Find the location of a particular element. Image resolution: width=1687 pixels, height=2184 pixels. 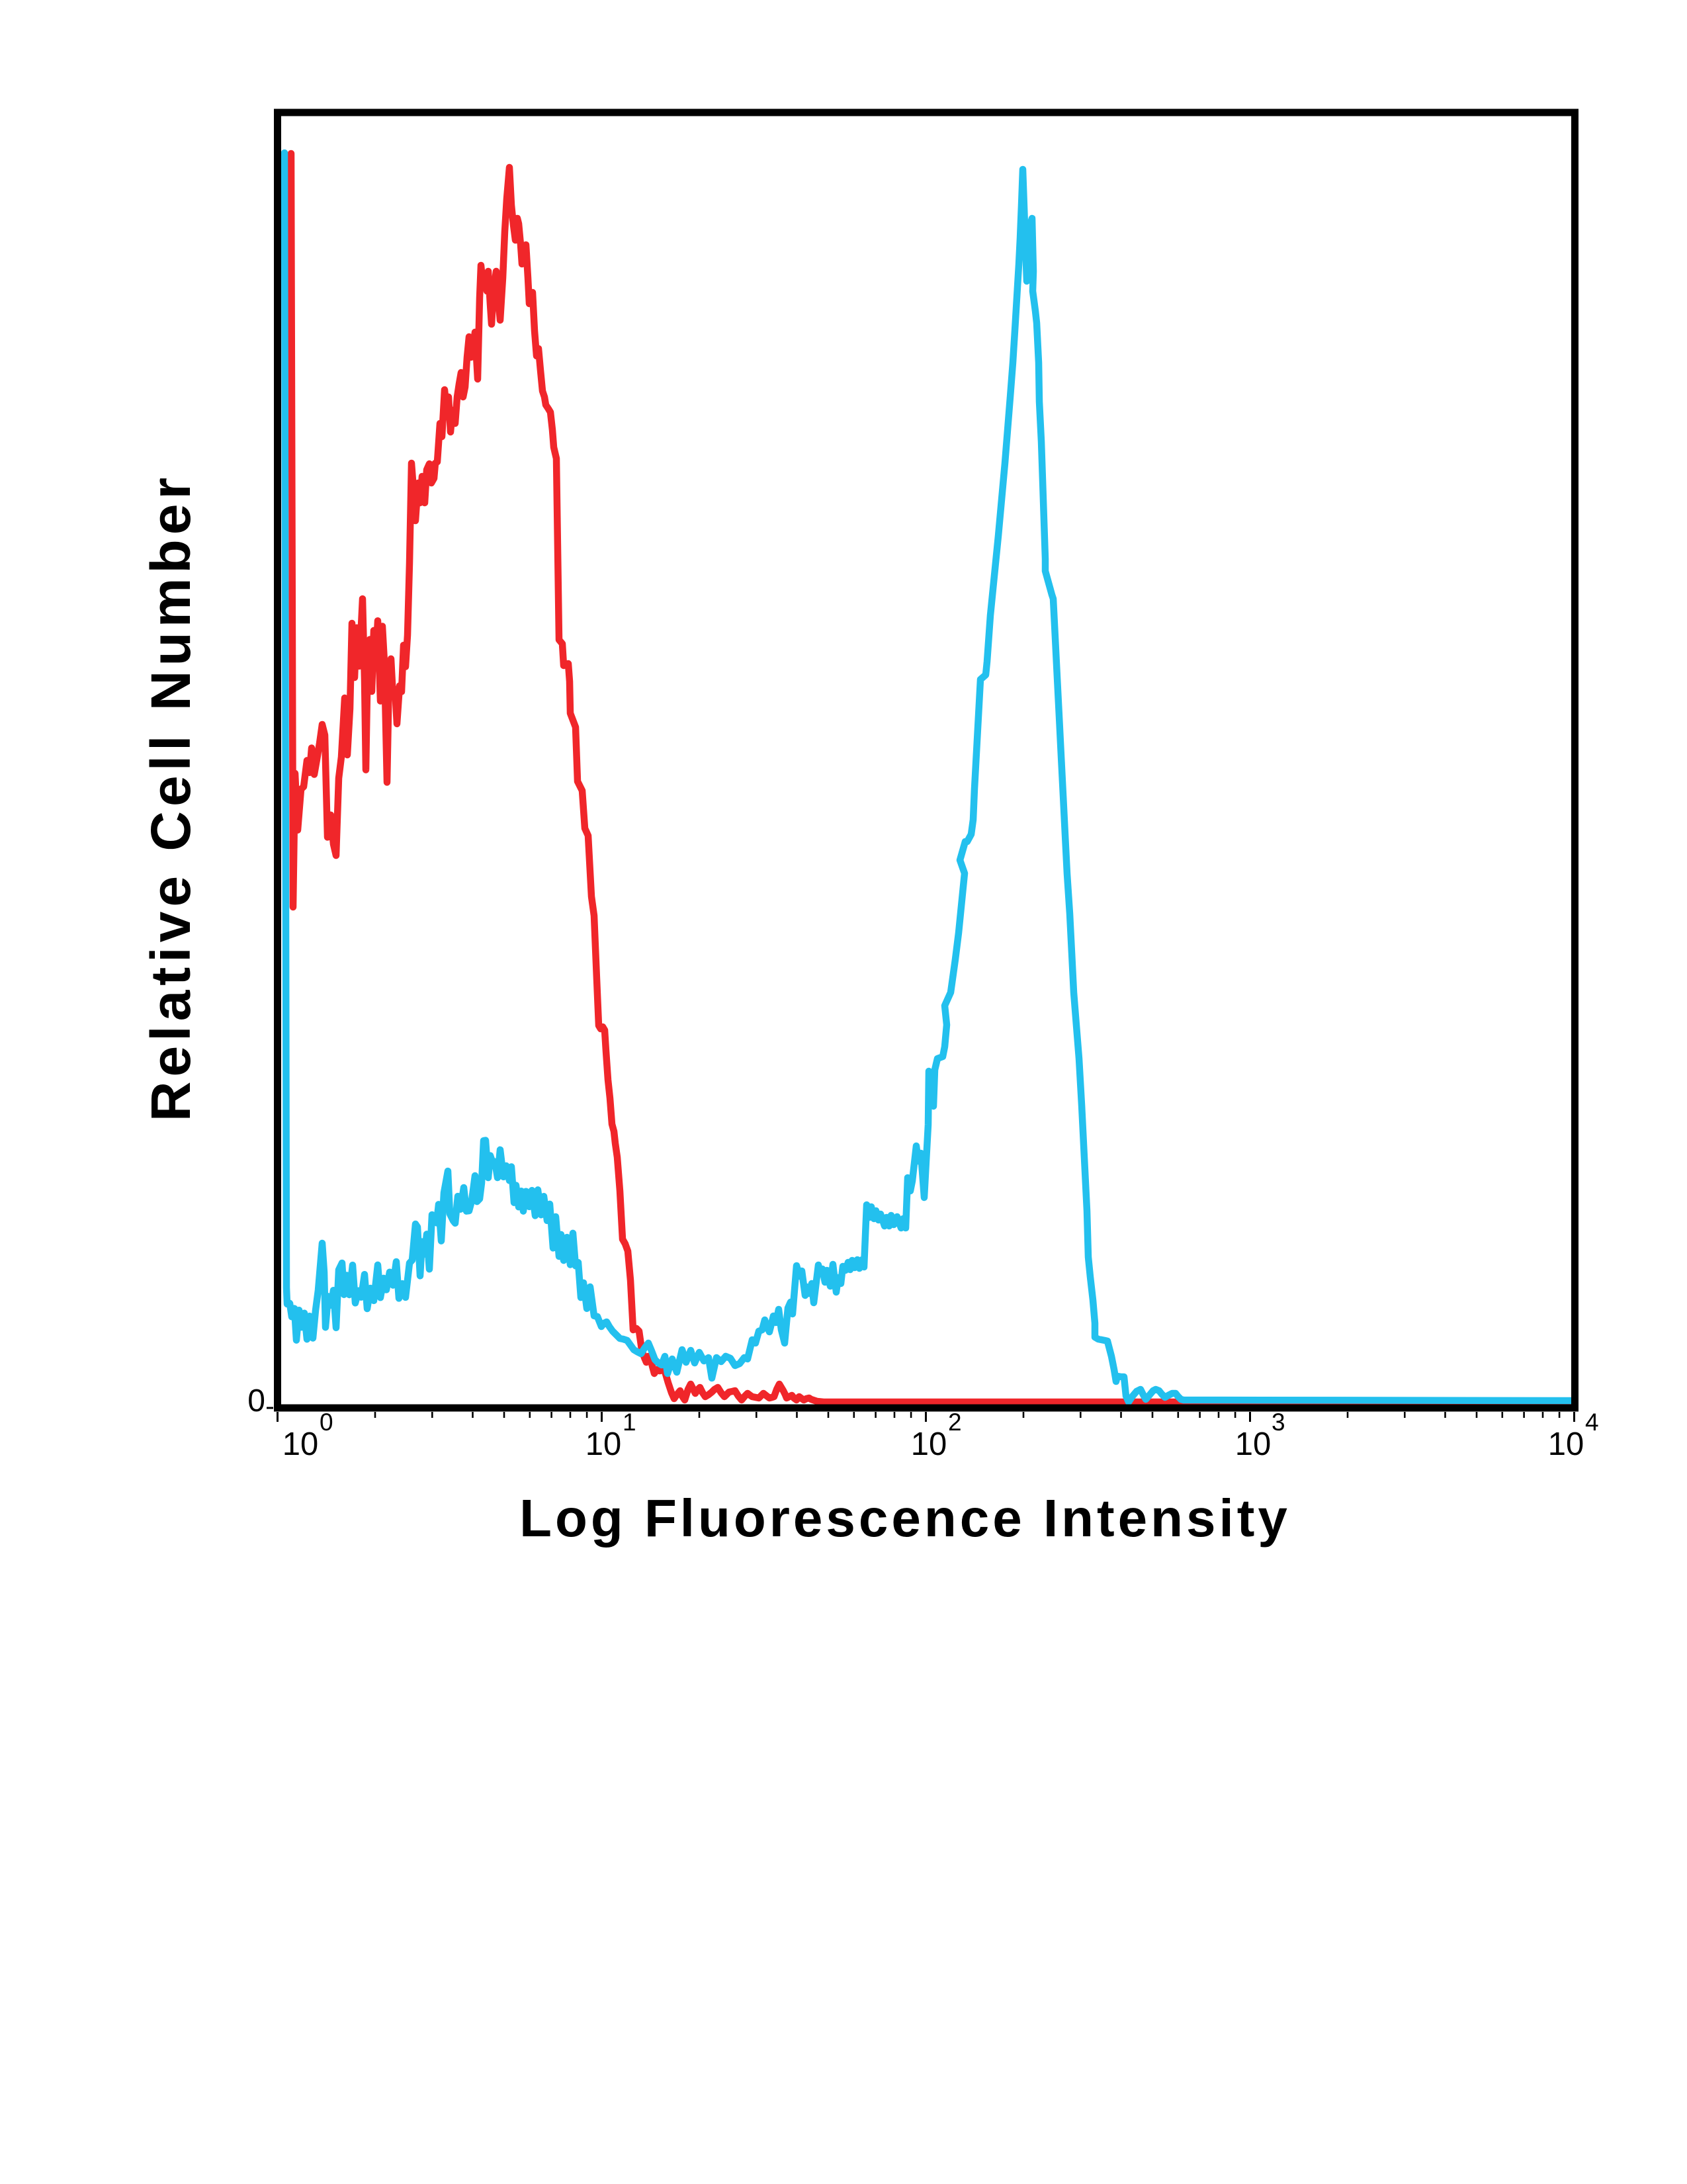

svg-text: 4 is located at coordinates (1592, 1422).